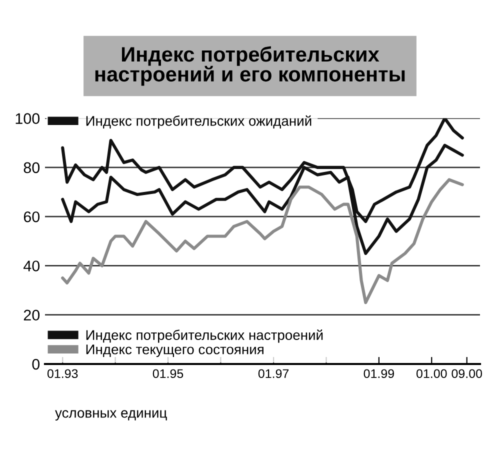 This screenshot has width=500, height=455. What do you see at coordinates (379, 373) in the screenshot?
I see `x-tick-label: 01.99` at bounding box center [379, 373].